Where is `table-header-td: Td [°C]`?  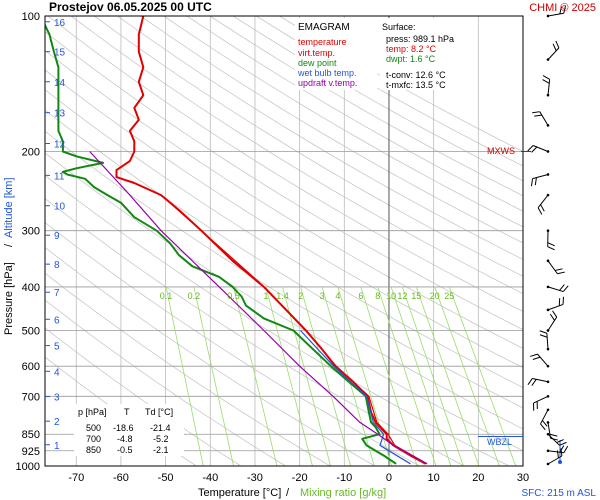
table-header-td: Td [°C] is located at coordinates (159, 412).